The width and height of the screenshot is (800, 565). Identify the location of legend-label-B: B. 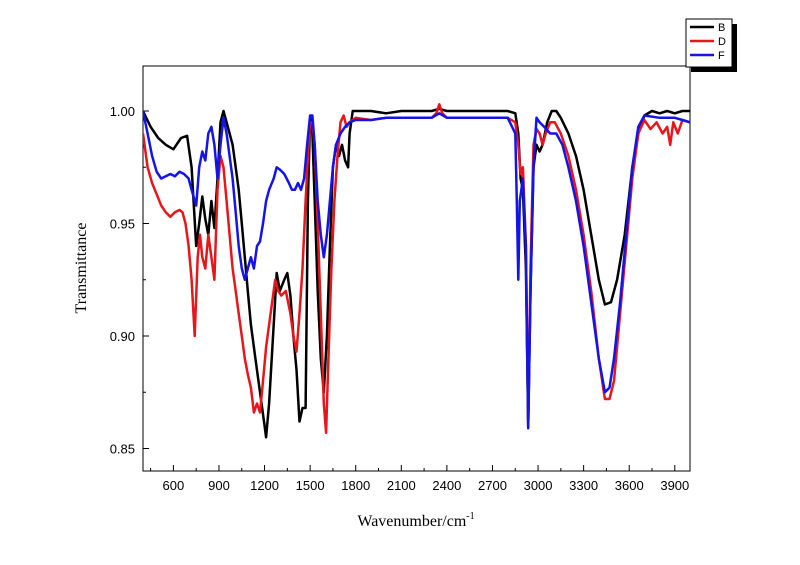
(721, 28).